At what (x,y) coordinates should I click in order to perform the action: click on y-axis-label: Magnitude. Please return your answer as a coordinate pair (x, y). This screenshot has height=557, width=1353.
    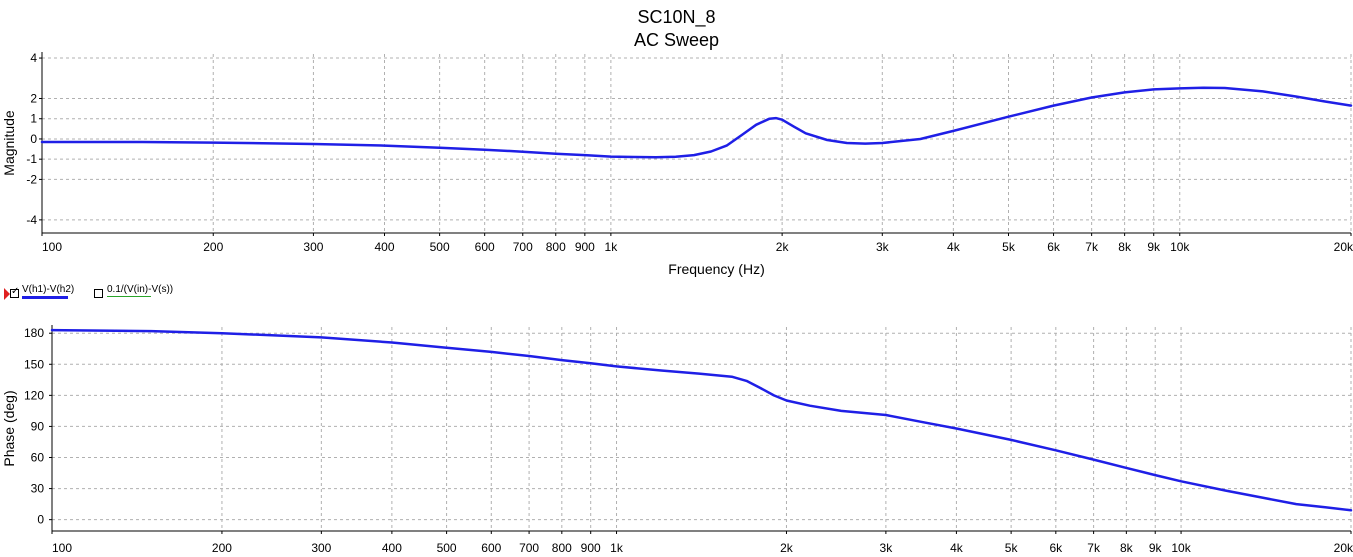
    Looking at the image, I should click on (9, 143).